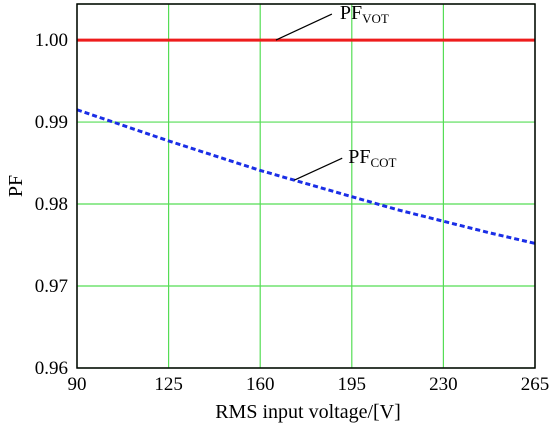 The width and height of the screenshot is (550, 428). I want to click on annotation-leader-cot, so click(318, 169).